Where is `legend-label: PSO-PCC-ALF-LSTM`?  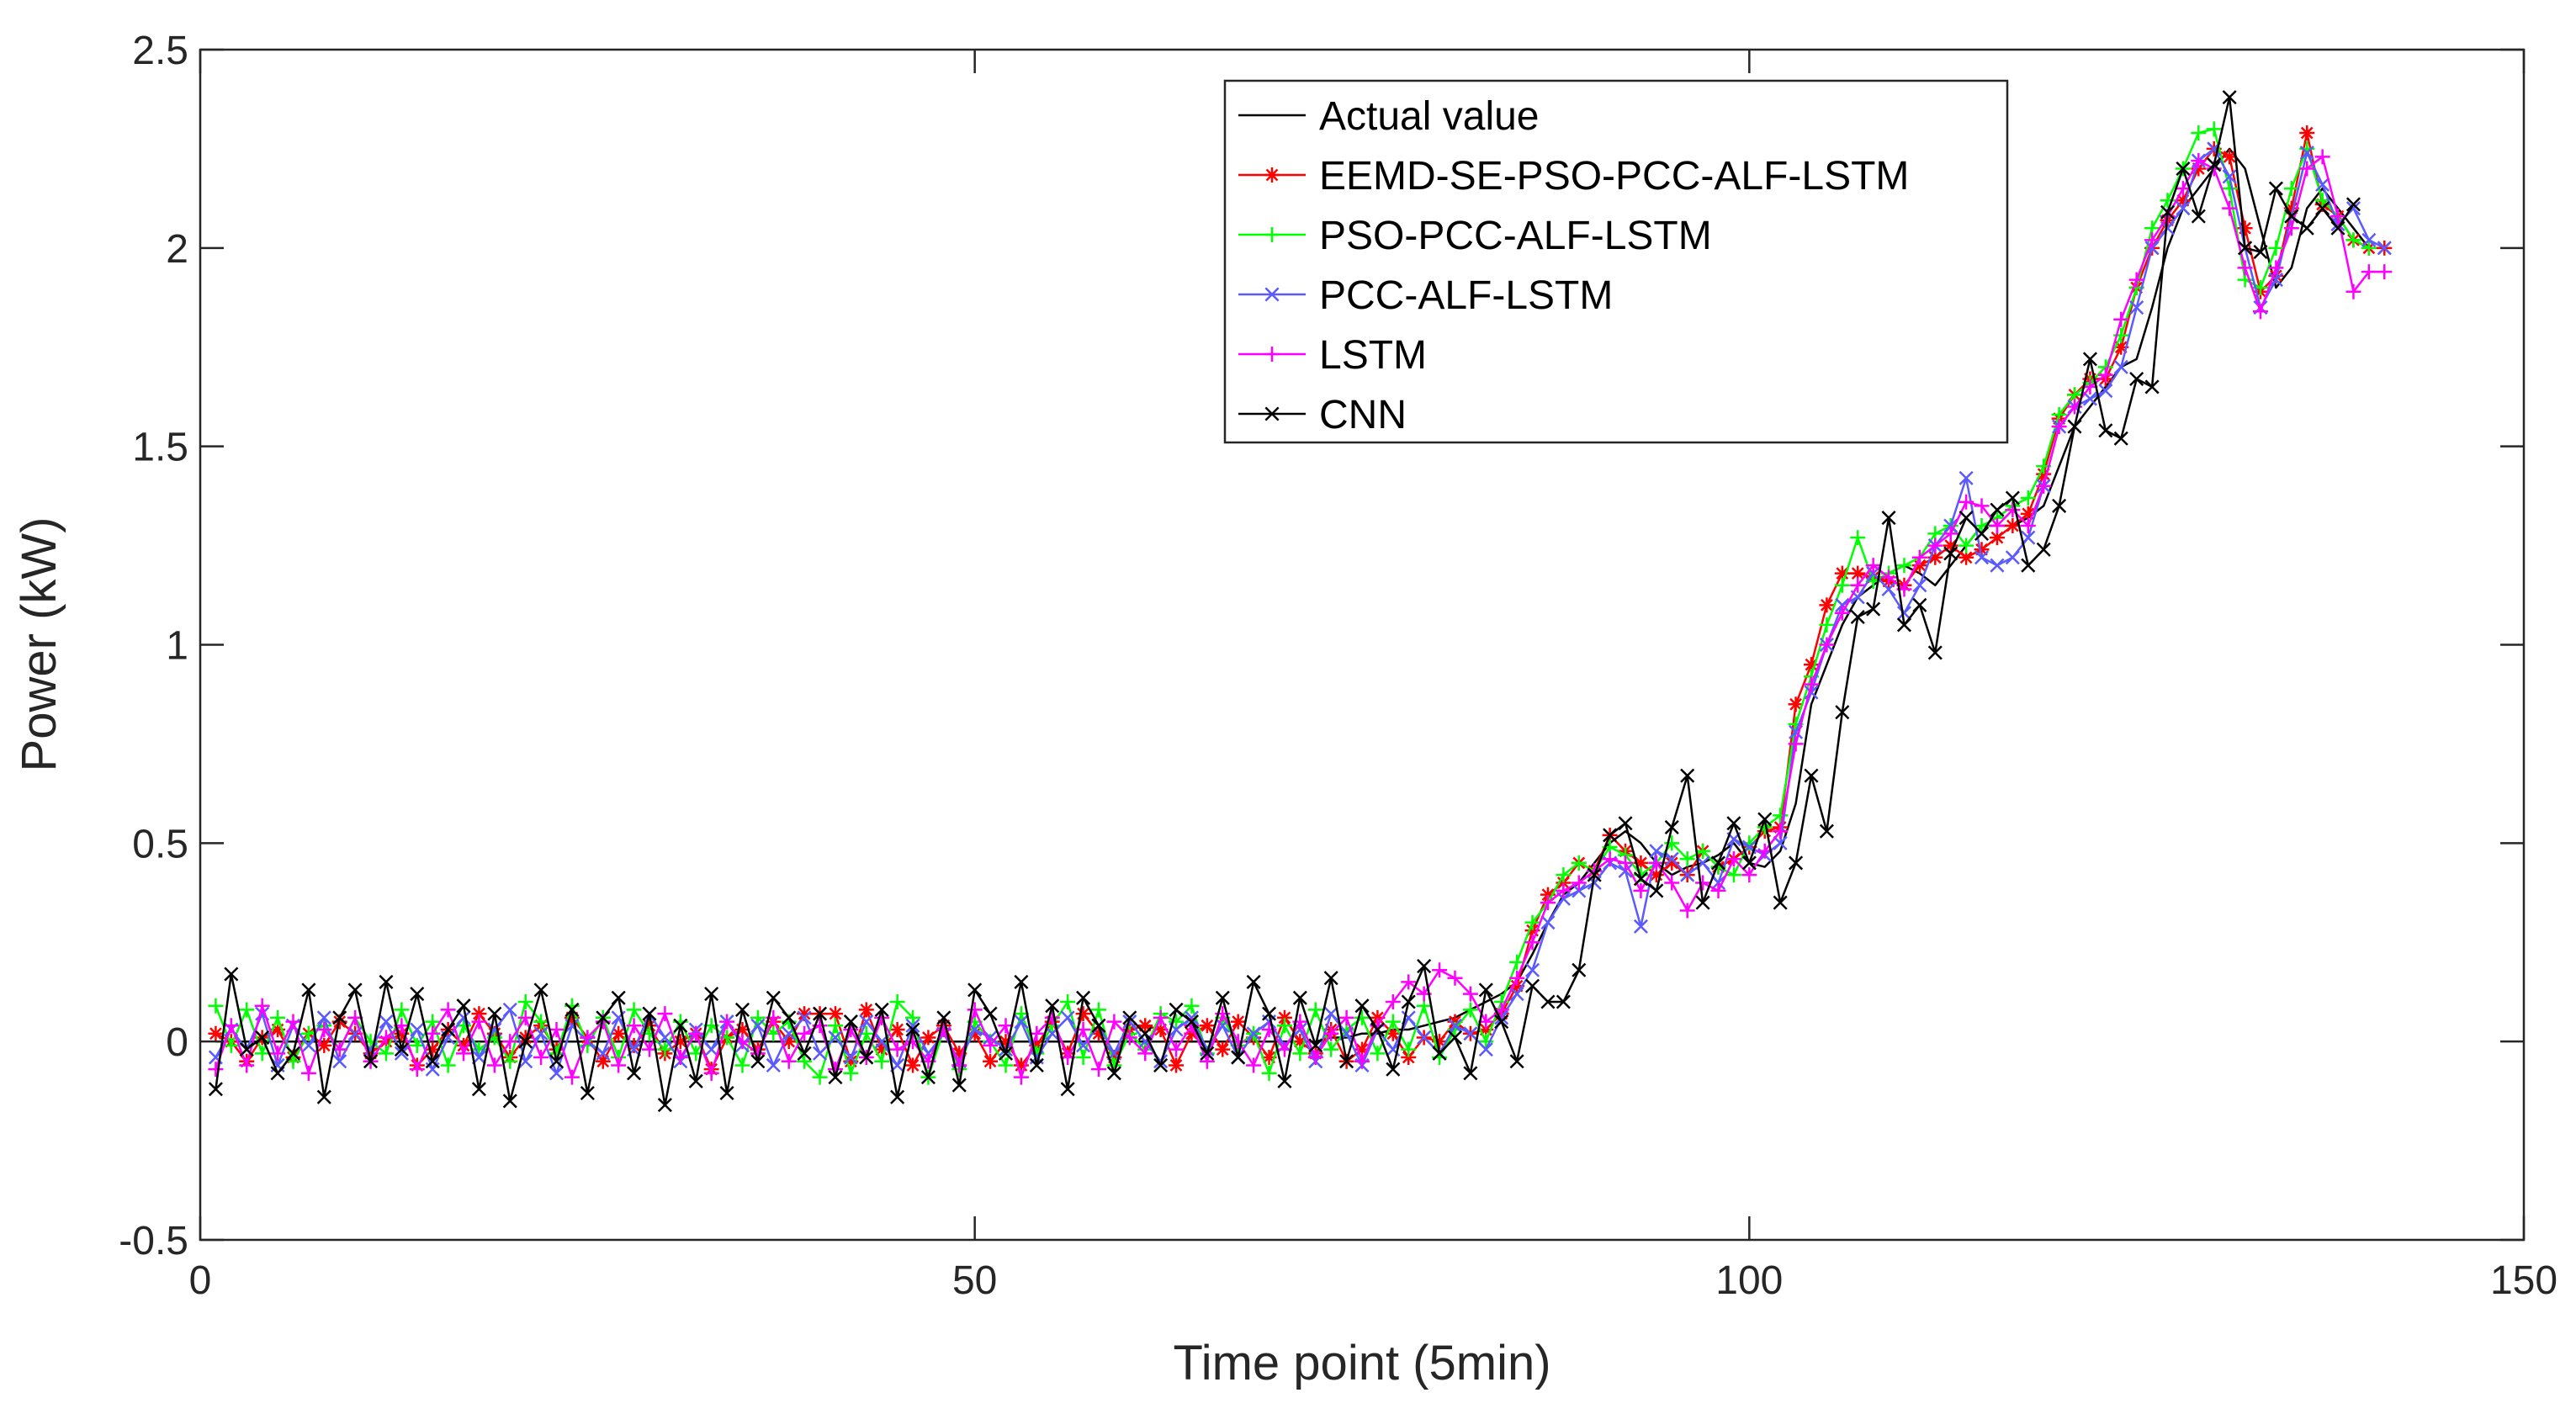 legend-label: PSO-PCC-ALF-LSTM is located at coordinates (1515, 236).